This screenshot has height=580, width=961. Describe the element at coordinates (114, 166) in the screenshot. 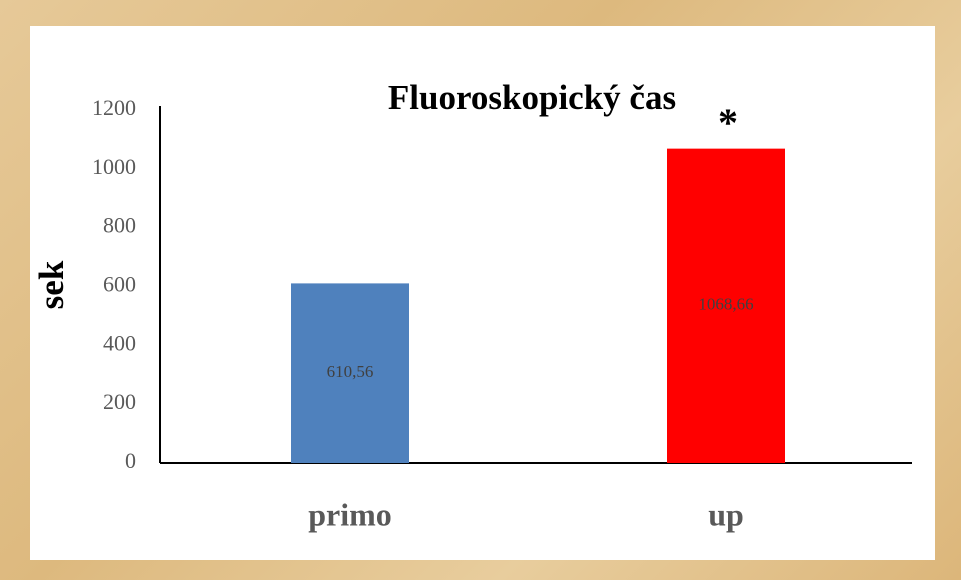

I see `y-tick-label: 1000` at that location.